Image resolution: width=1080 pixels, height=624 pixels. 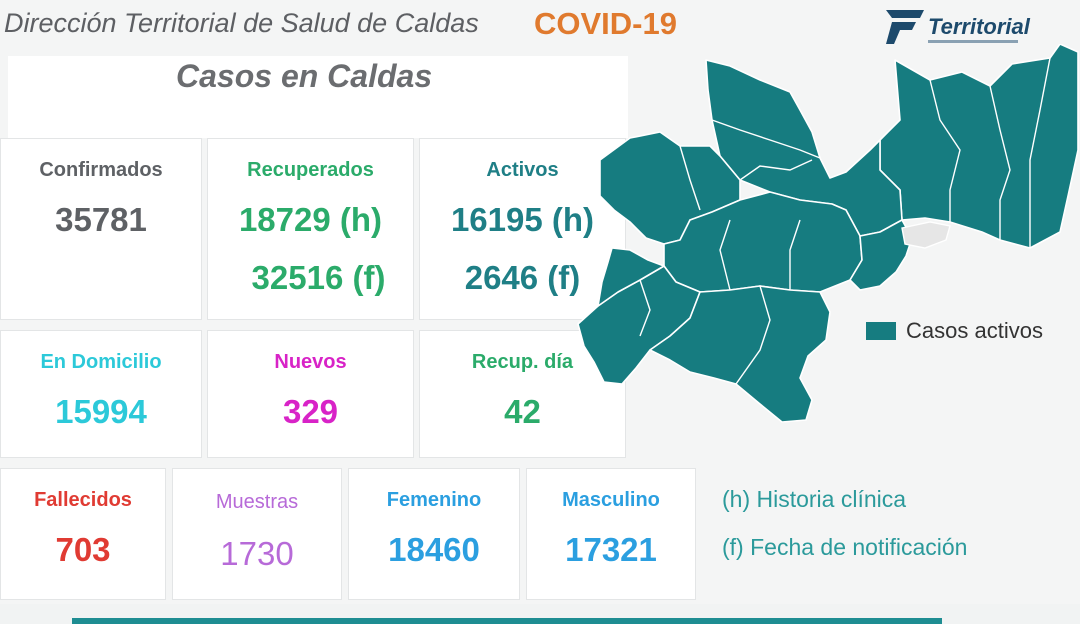 I want to click on card-fallecidos: Fallecidos 703, so click(x=83, y=534).